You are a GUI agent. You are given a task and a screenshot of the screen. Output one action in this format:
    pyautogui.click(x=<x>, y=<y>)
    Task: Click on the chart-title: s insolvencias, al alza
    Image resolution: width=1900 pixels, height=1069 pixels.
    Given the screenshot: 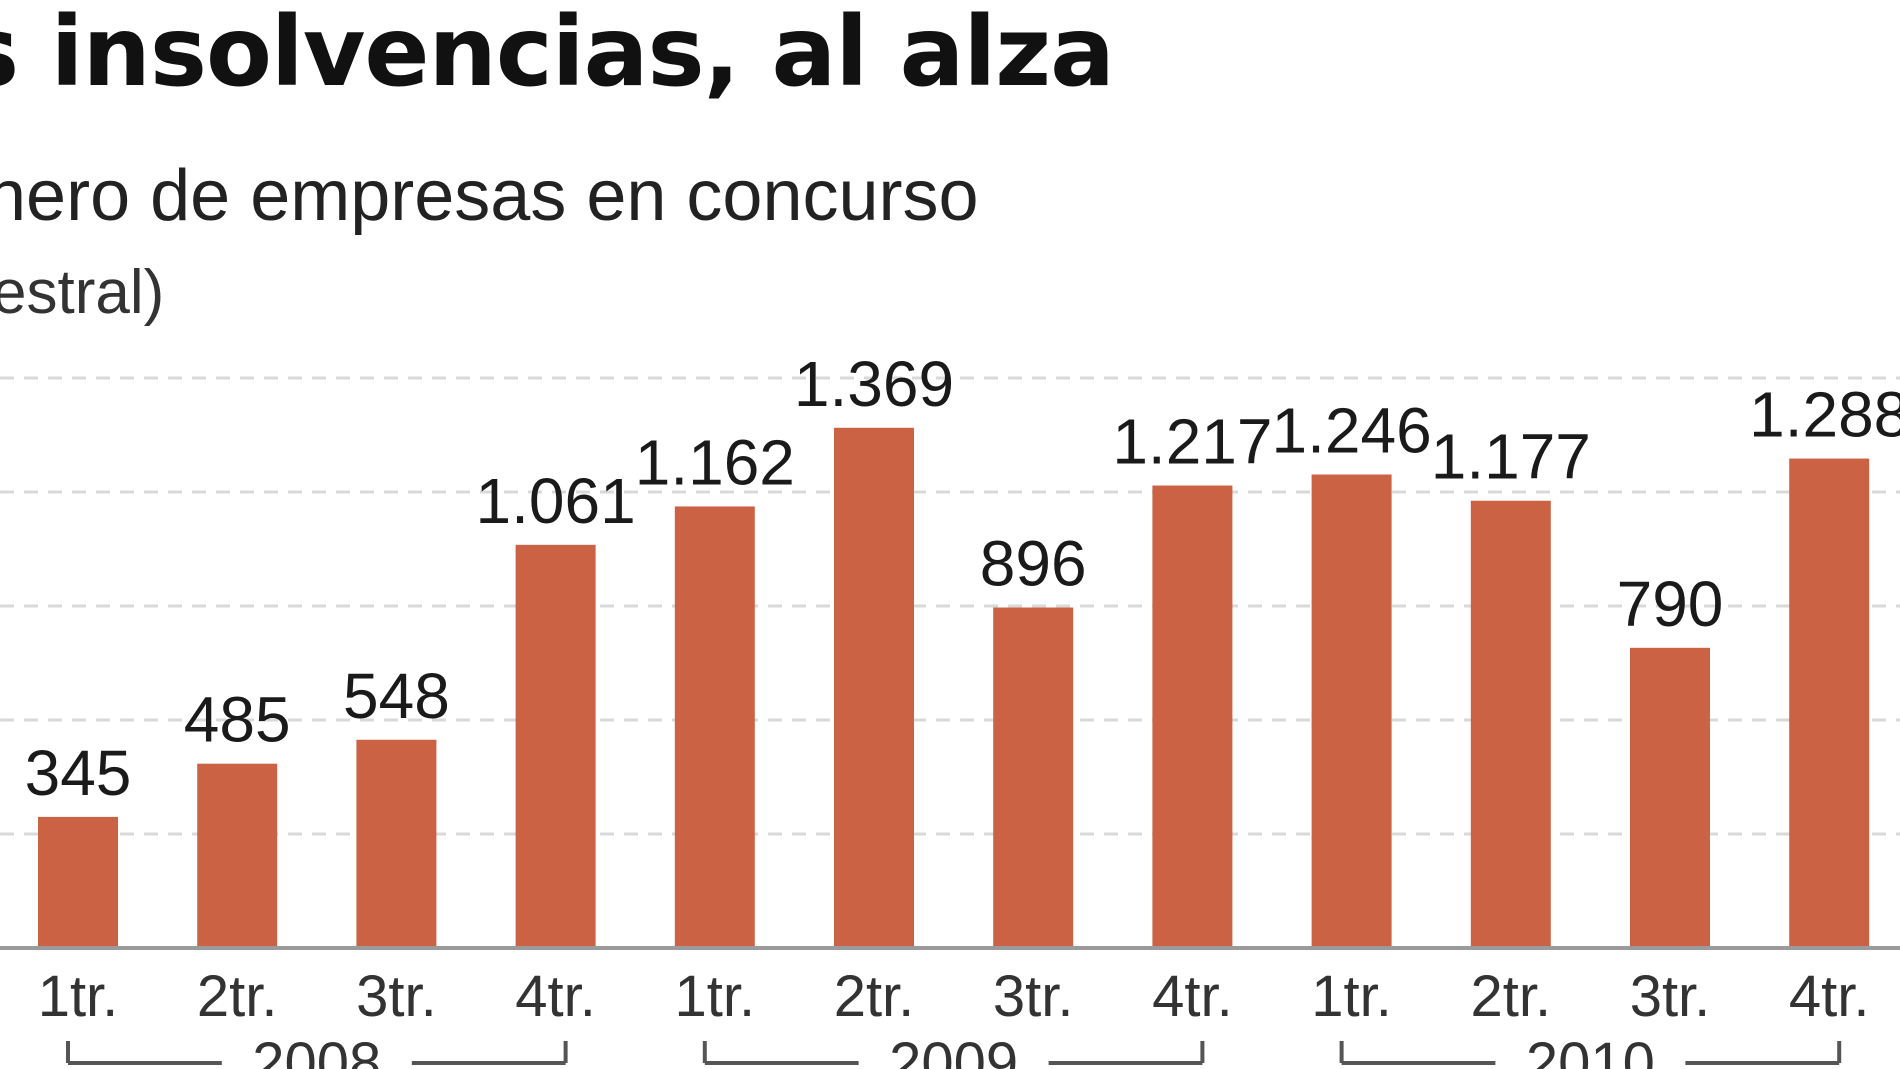 What is the action you would take?
    pyautogui.click(x=557, y=54)
    